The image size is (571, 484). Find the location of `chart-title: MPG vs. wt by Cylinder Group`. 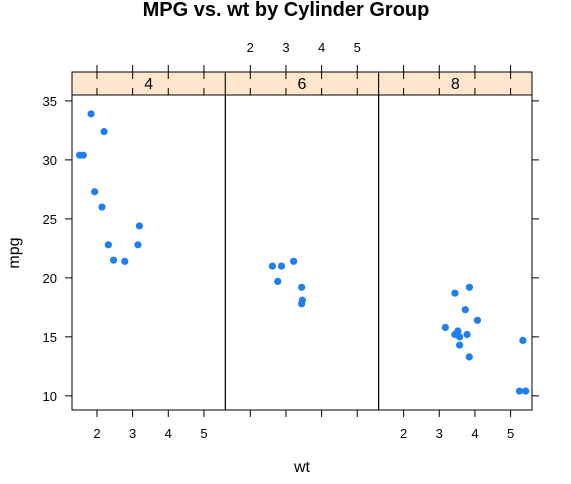

chart-title: MPG vs. wt by Cylinder Group is located at coordinates (286, 10).